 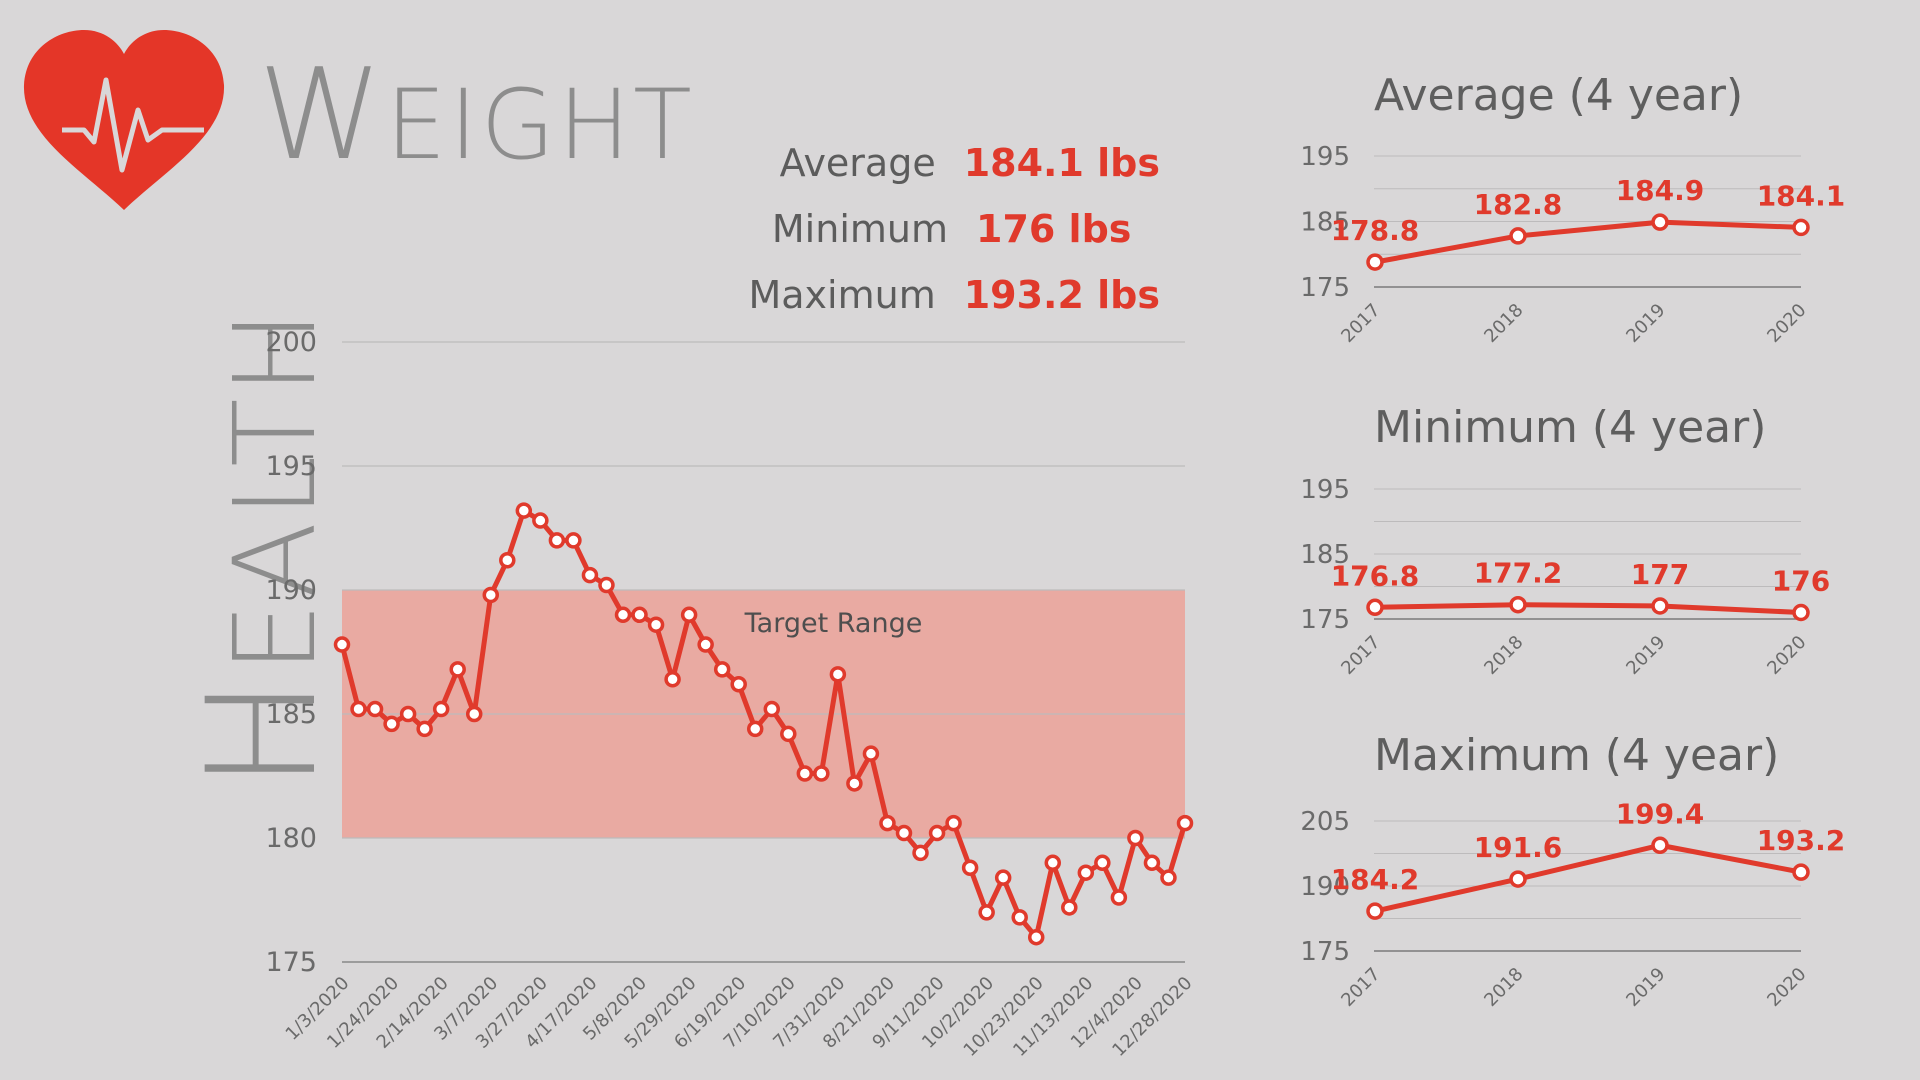 I want to click on mini-y-tick-label: 205, so click(x=1325, y=822).